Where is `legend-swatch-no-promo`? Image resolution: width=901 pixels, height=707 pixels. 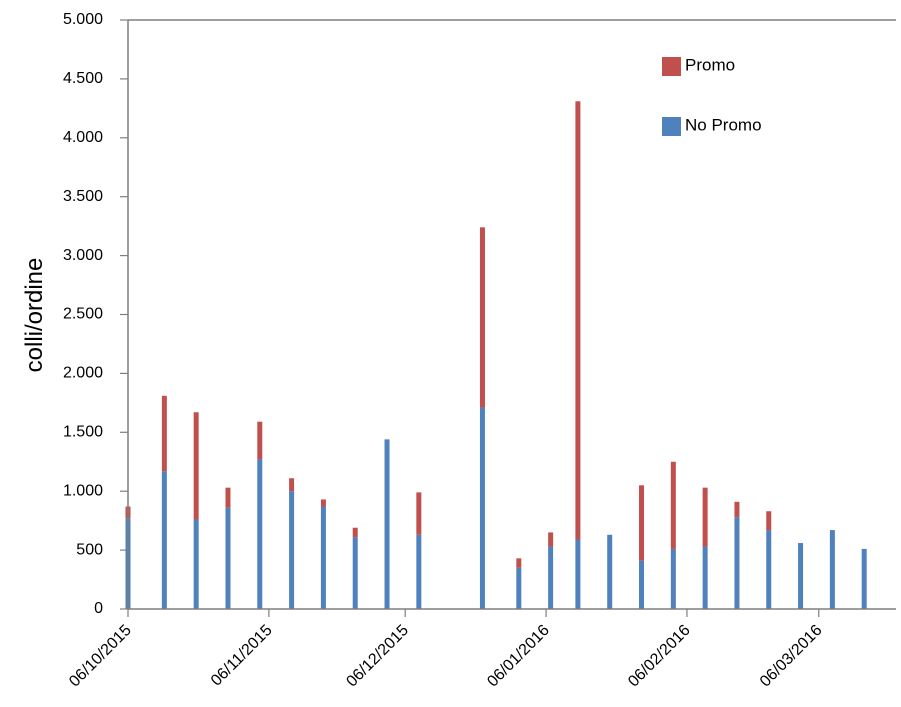
legend-swatch-no-promo is located at coordinates (671, 126).